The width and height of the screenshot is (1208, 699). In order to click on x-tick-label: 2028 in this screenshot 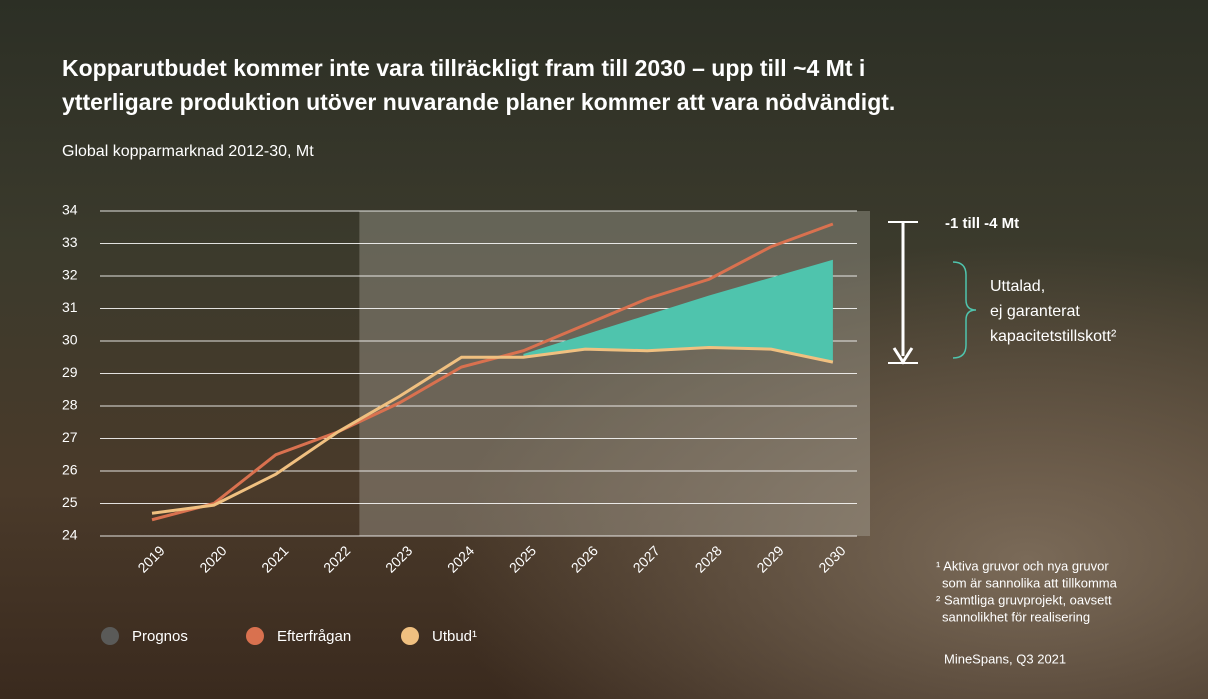, I will do `click(708, 558)`.